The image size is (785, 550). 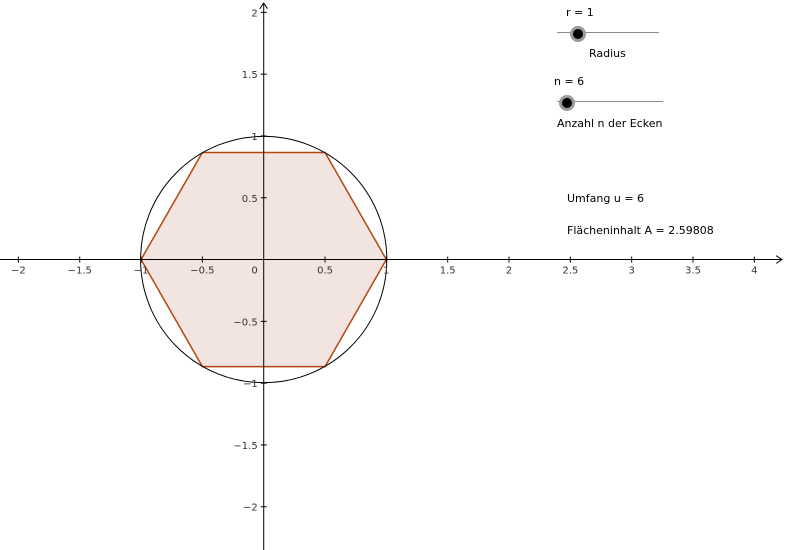 I want to click on y-tick-label: 2, so click(x=254, y=13).